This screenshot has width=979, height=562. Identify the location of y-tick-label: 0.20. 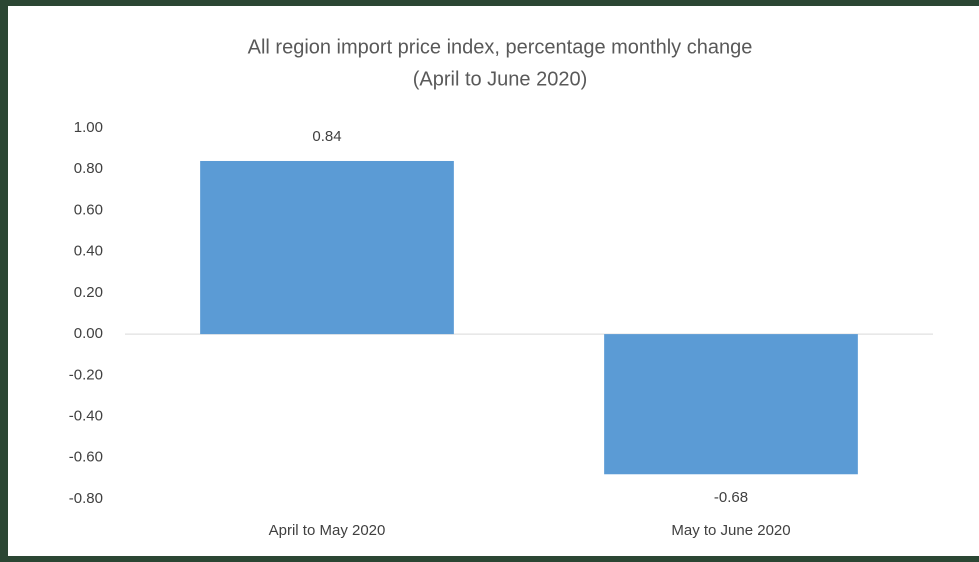
(88, 292).